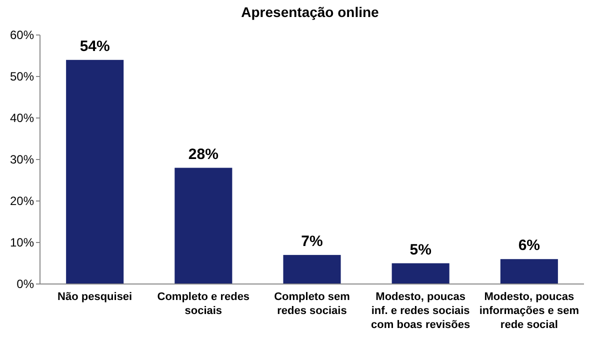 The height and width of the screenshot is (341, 600). I want to click on y-tick-label: 30%, so click(22, 159).